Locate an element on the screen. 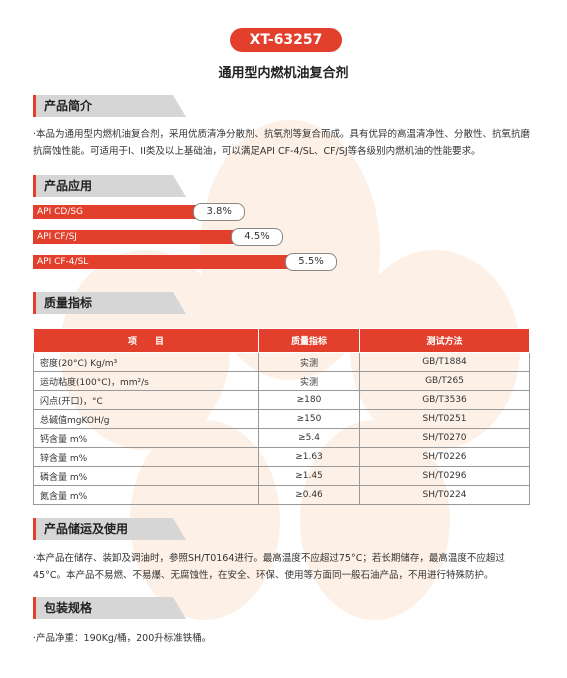  table-row: 锌含量 m% ≥1.63 SH/T0226 is located at coordinates (281, 457).